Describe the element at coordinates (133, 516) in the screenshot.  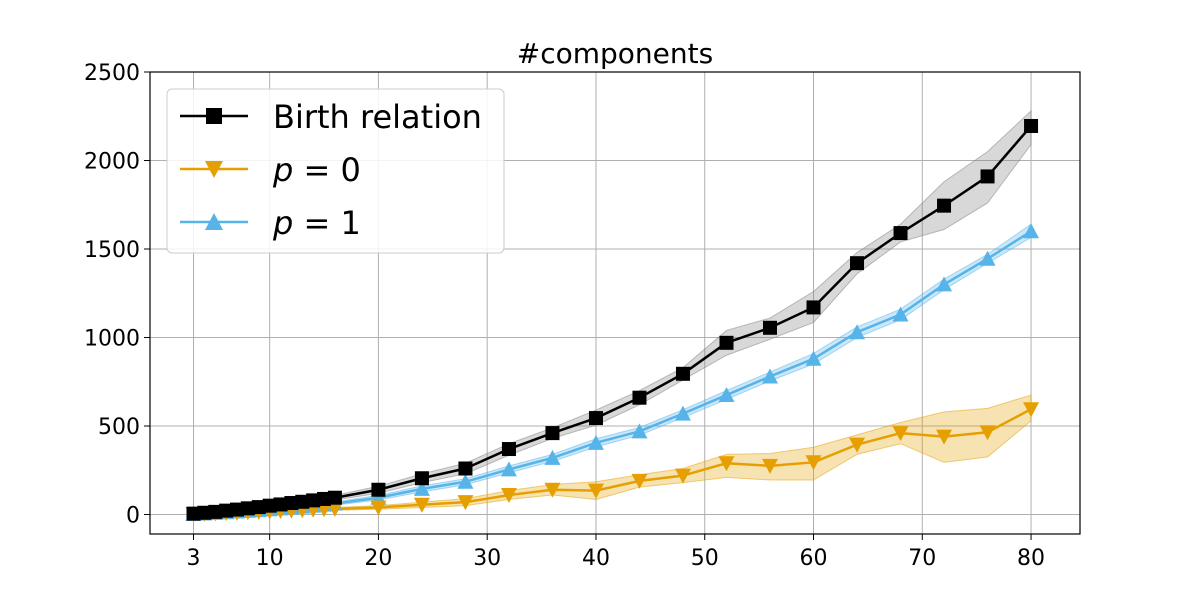
I see `y-tick-label: 0` at that location.